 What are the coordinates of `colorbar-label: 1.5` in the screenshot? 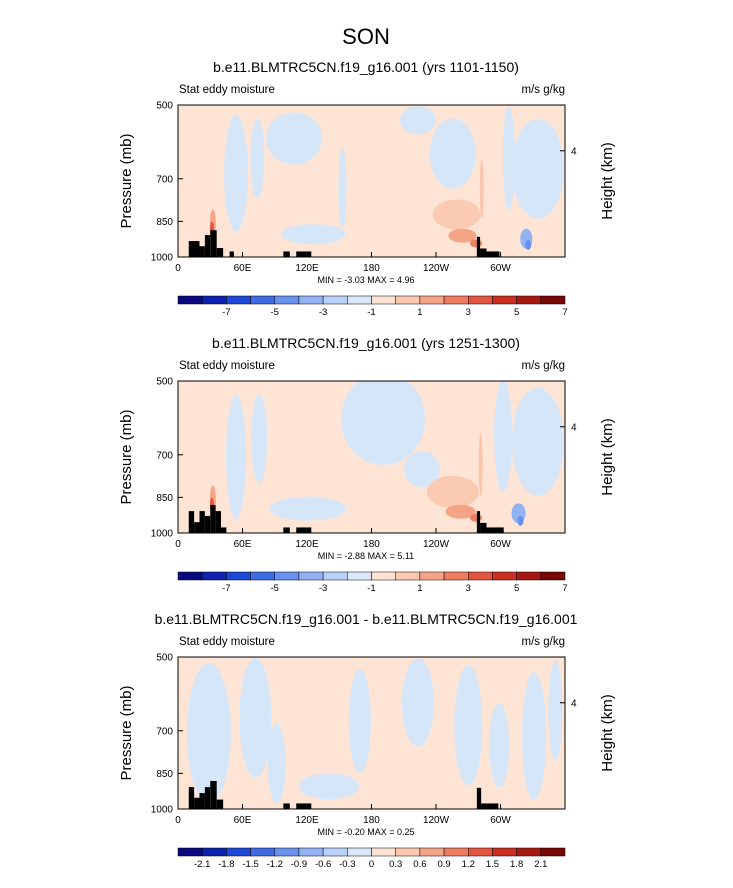 It's located at (492, 864).